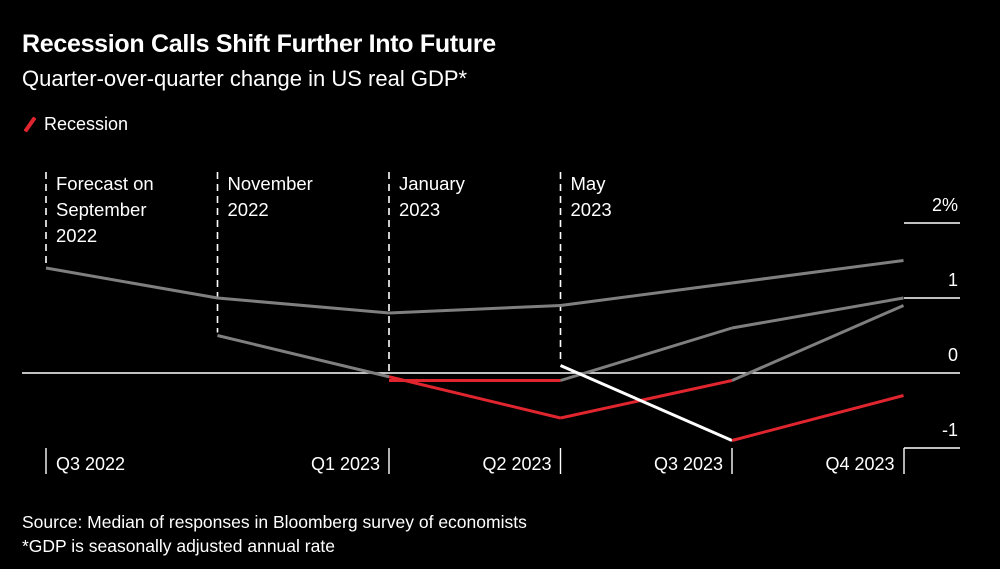 The width and height of the screenshot is (1000, 569). Describe the element at coordinates (178, 546) in the screenshot. I see `footnote: *GDP is seasonally adjusted annual rate` at that location.